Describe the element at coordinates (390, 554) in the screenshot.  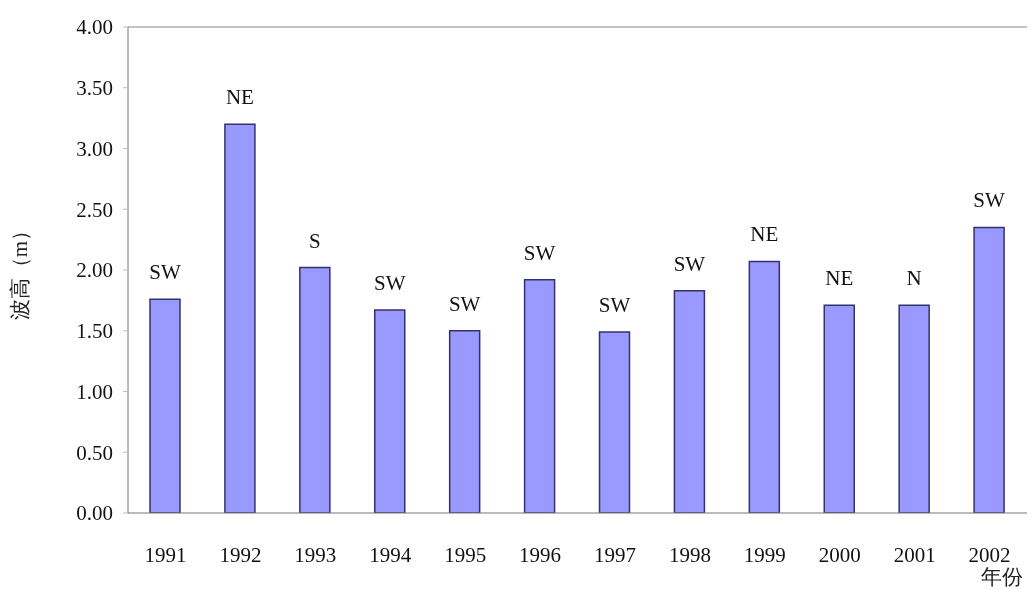
I see `x-tick-label: 1994` at that location.